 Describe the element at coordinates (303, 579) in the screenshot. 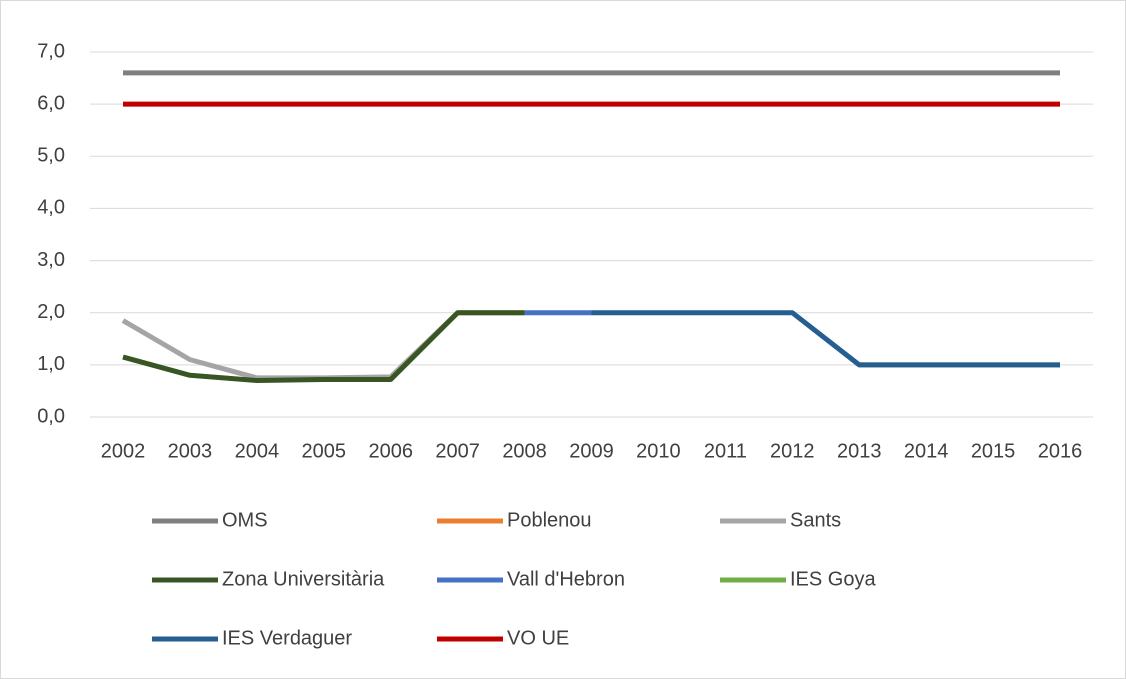

I see `legend-label: Zona Universitària` at that location.